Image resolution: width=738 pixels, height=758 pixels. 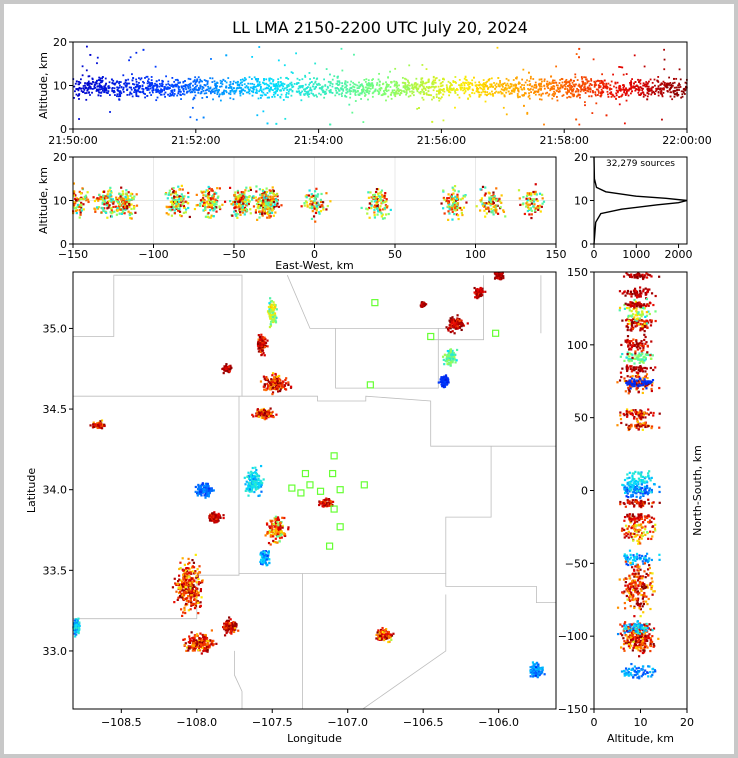 What do you see at coordinates (584, 244) in the screenshot?
I see `y-tick-label: 0` at bounding box center [584, 244].